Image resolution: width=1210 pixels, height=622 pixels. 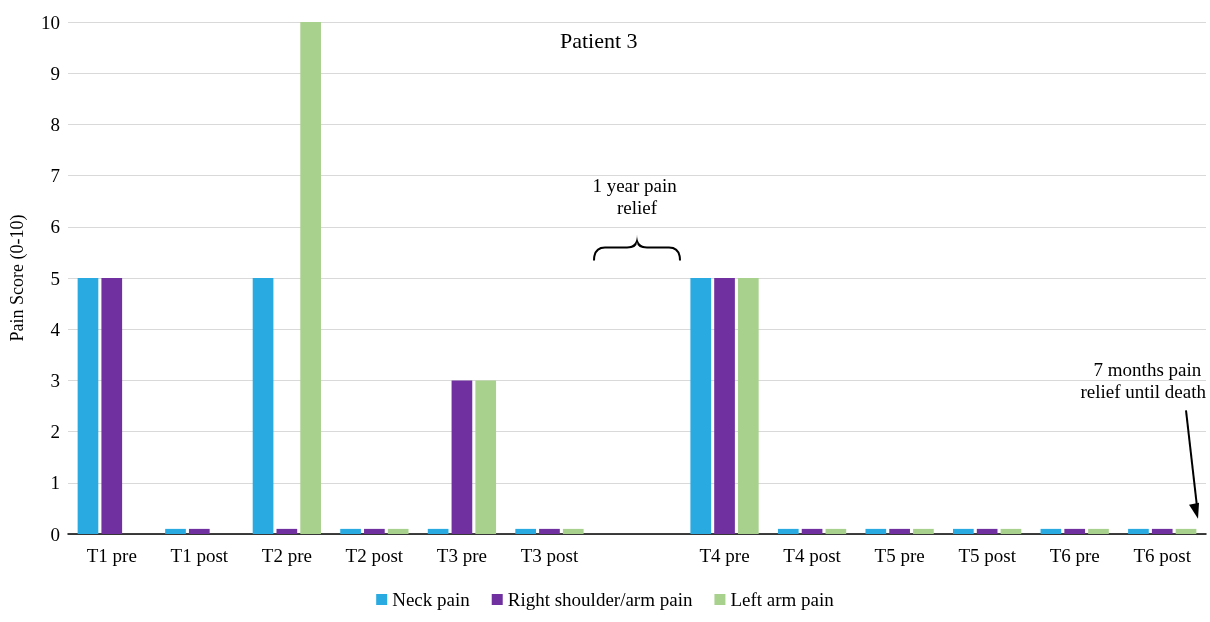 I want to click on x-tick-label: T2 post, so click(x=374, y=555).